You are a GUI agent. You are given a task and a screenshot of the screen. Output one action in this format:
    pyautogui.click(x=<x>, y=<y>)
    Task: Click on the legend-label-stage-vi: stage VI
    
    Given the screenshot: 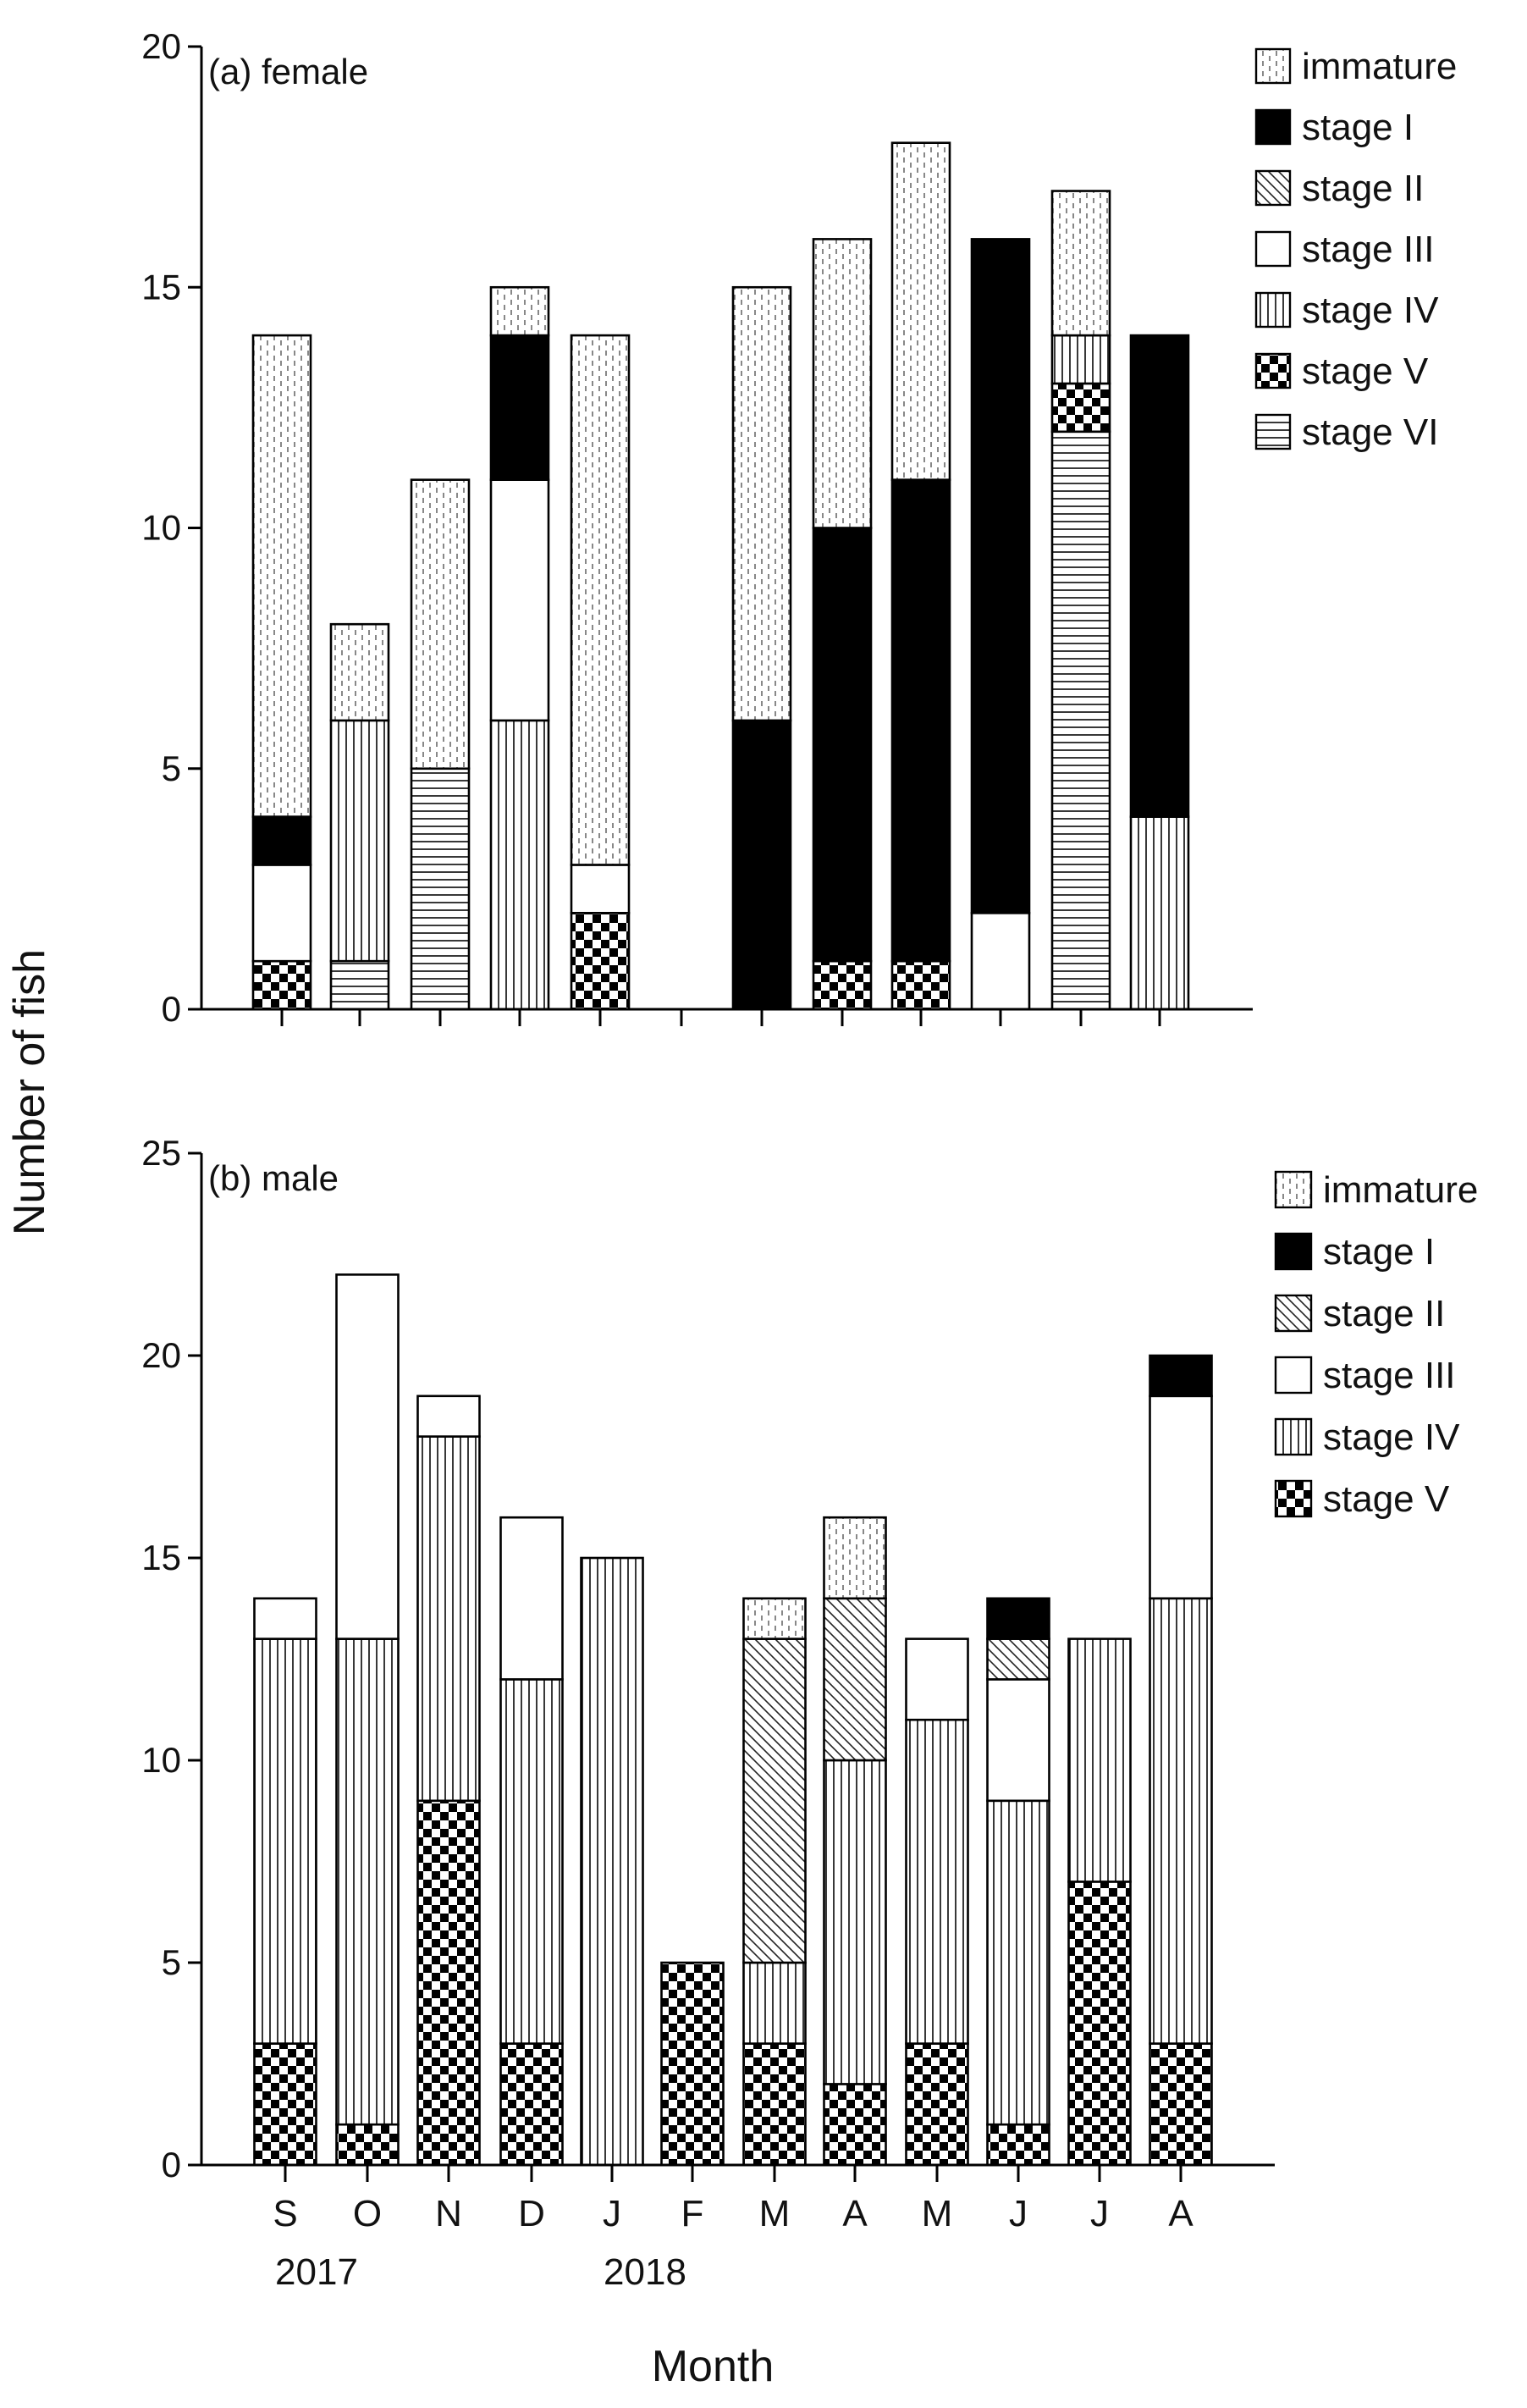 What is the action you would take?
    pyautogui.click(x=1370, y=432)
    